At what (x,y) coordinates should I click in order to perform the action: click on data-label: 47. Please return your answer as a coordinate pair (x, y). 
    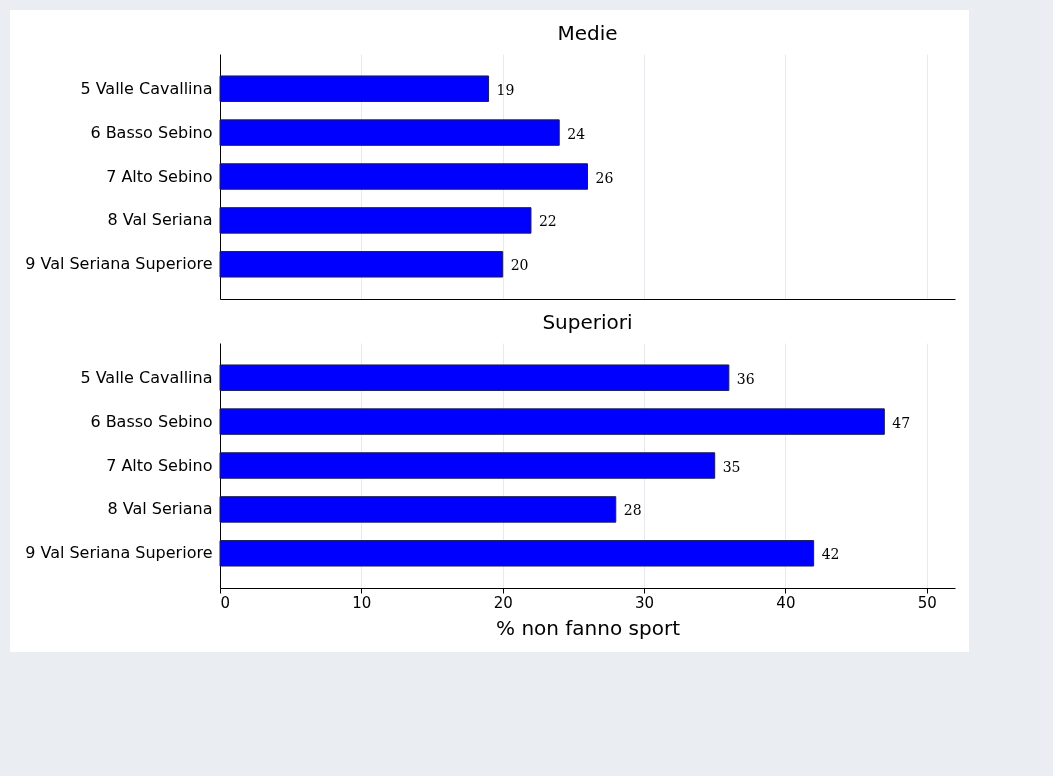
    Looking at the image, I should click on (901, 422).